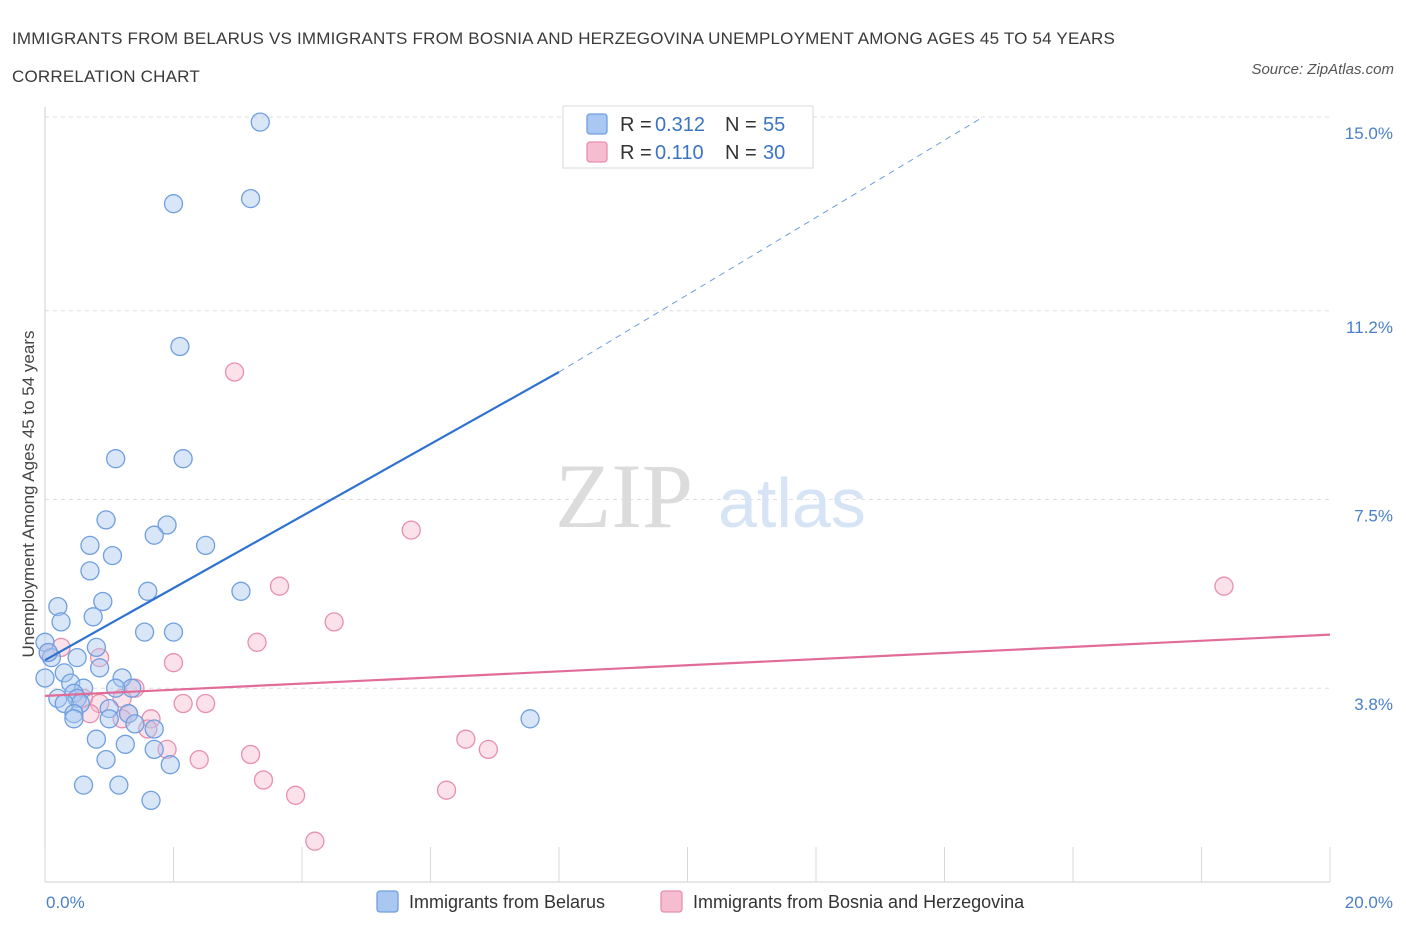  I want to click on stats-legend-r-belarus: 0.312, so click(680, 125).